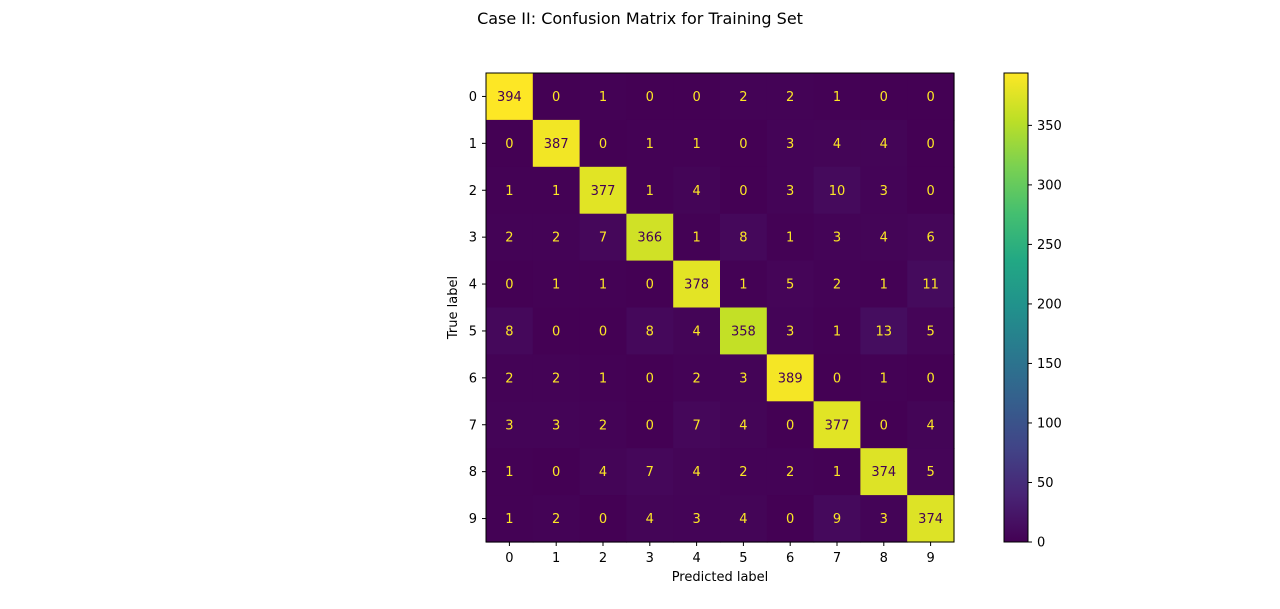 This screenshot has height=609, width=1280. What do you see at coordinates (790, 558) in the screenshot?
I see `x-tick-label: 6` at bounding box center [790, 558].